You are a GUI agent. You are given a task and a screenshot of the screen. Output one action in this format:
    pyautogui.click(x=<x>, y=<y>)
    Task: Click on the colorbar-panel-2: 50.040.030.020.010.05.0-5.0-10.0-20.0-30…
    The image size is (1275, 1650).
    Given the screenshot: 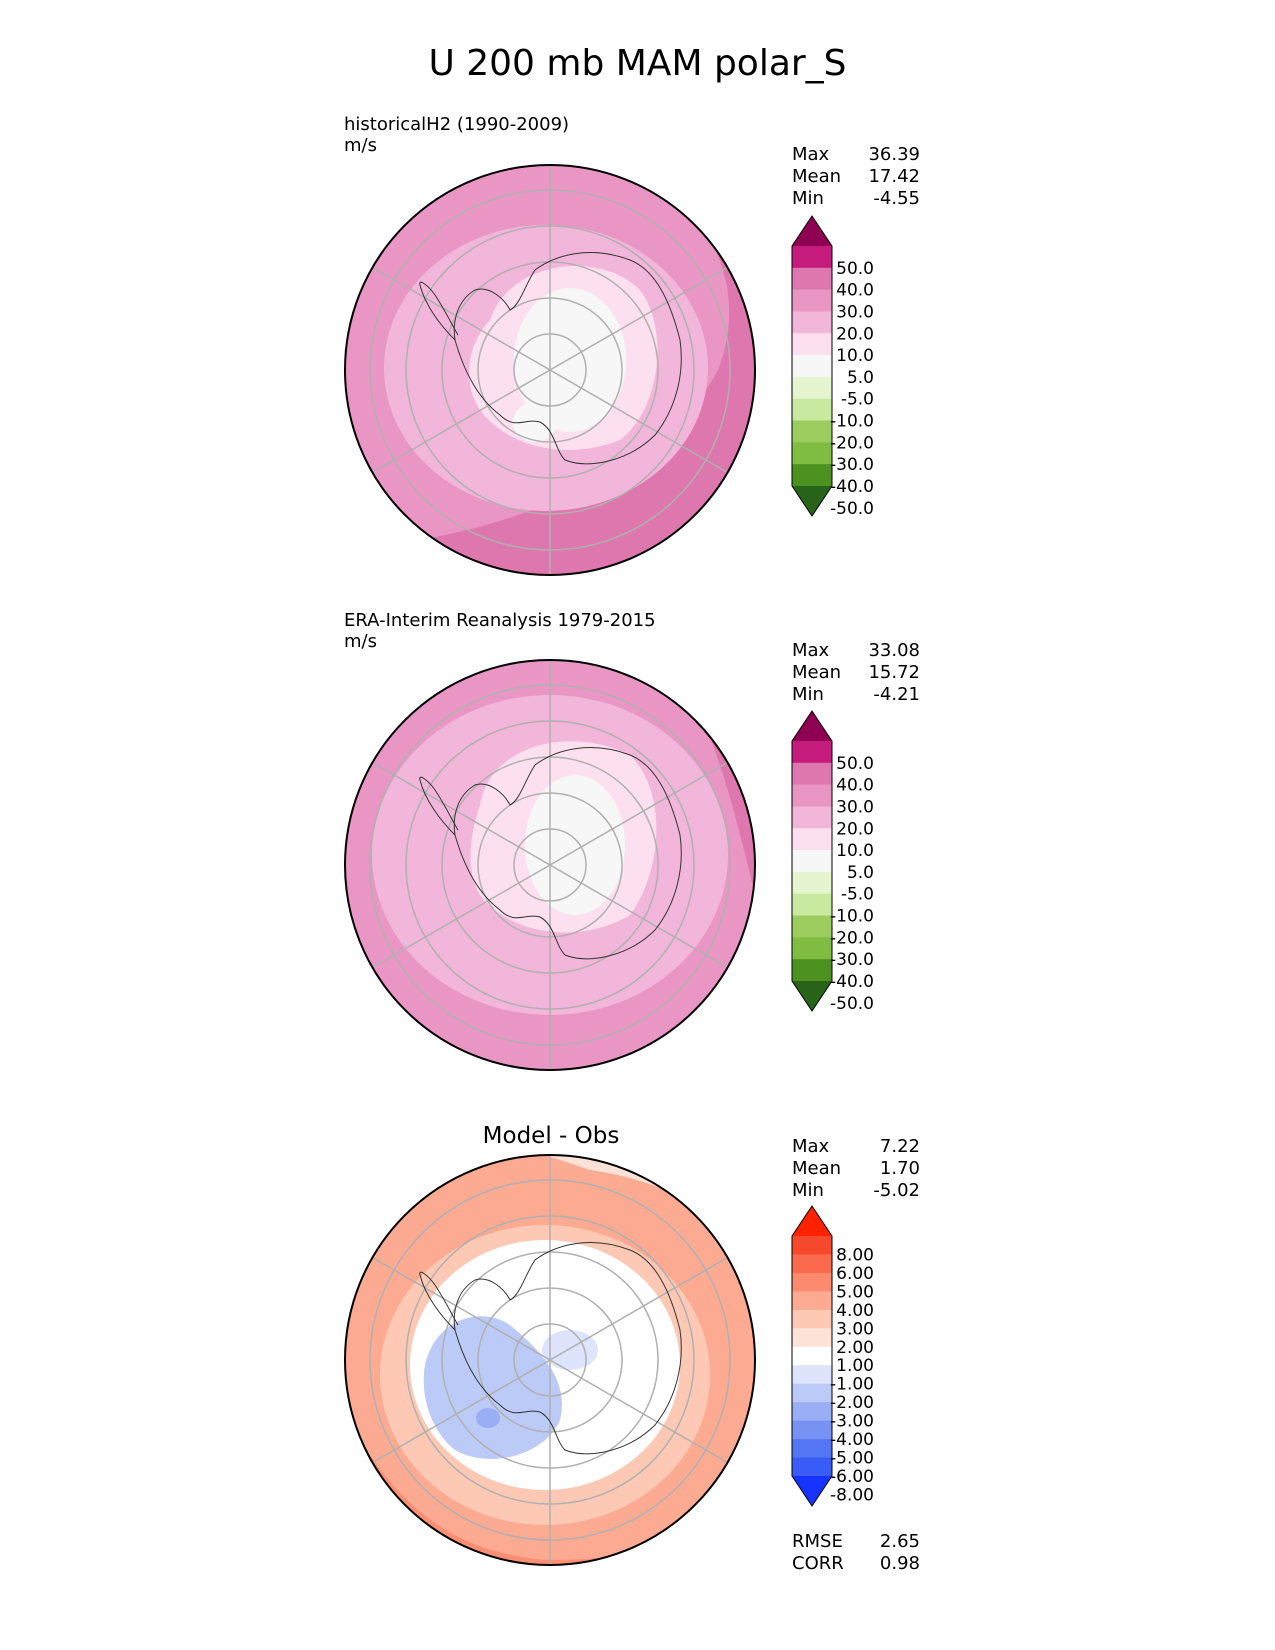 What is the action you would take?
    pyautogui.click(x=832, y=862)
    